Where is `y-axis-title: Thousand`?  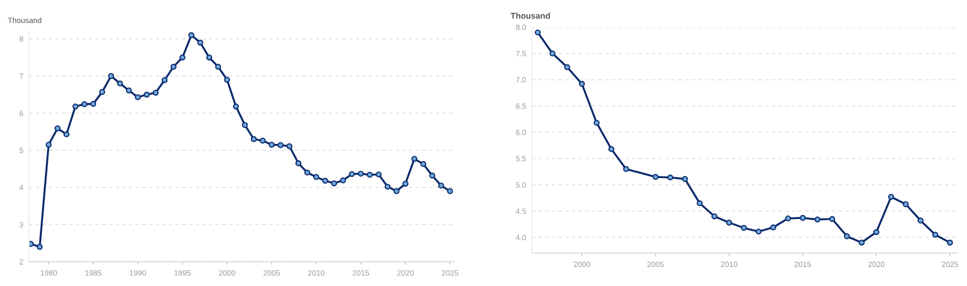 y-axis-title: Thousand is located at coordinates (530, 15).